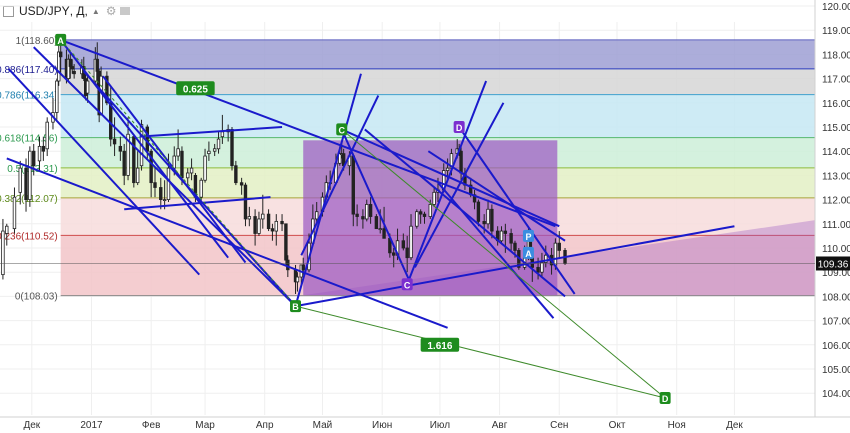 The height and width of the screenshot is (433, 850). What do you see at coordinates (836, 225) in the screenshot?
I see `price-tick-label: 111.00` at bounding box center [836, 225].